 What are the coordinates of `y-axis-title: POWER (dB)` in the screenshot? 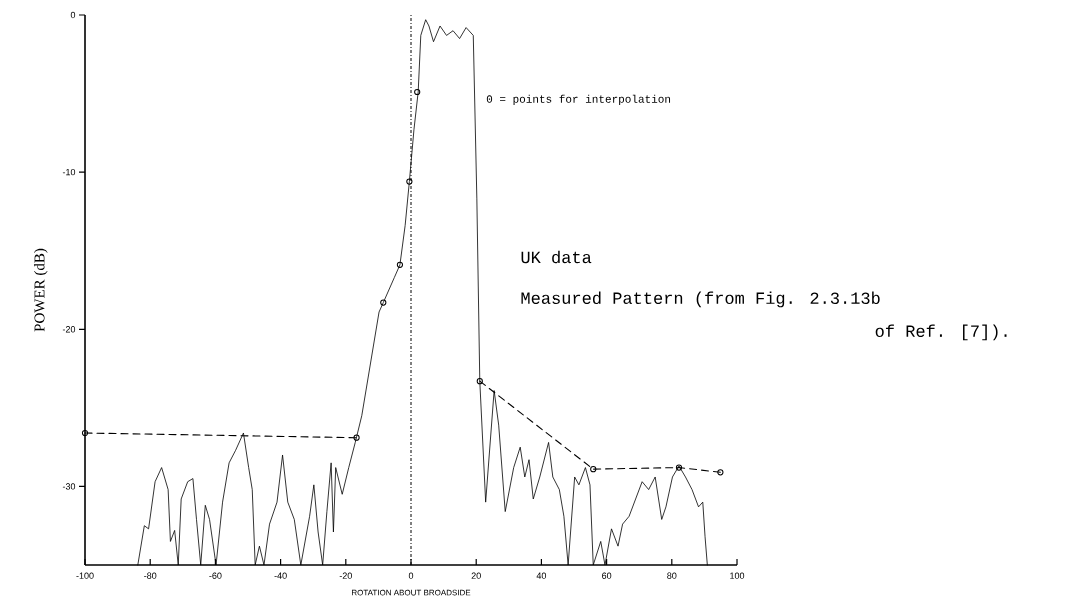 It's located at (41, 290).